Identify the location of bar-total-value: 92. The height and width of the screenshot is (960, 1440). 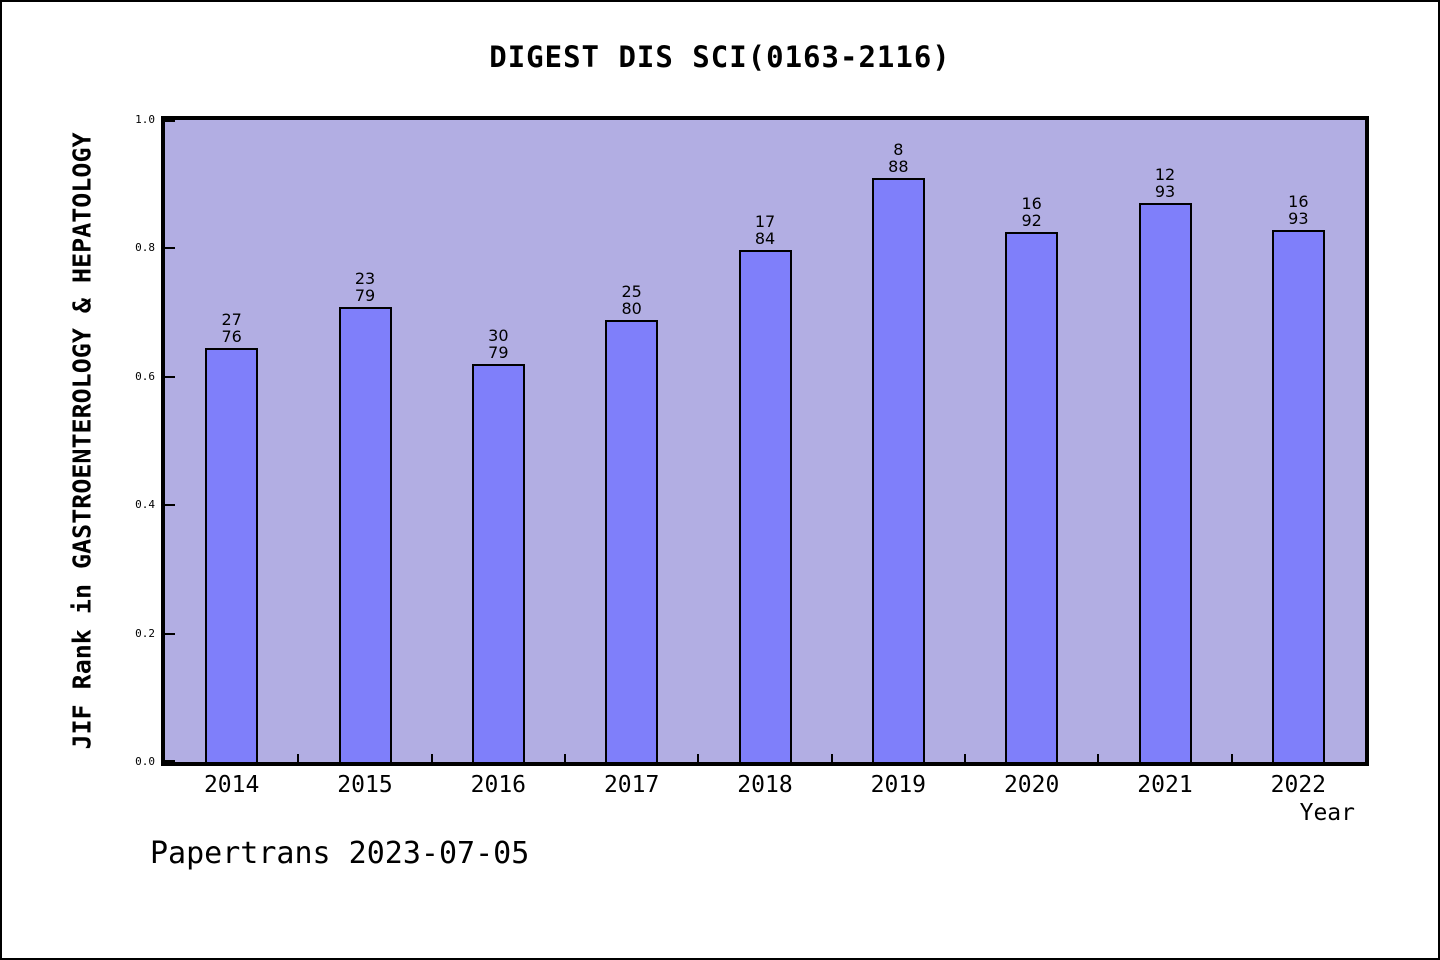
(1031, 220).